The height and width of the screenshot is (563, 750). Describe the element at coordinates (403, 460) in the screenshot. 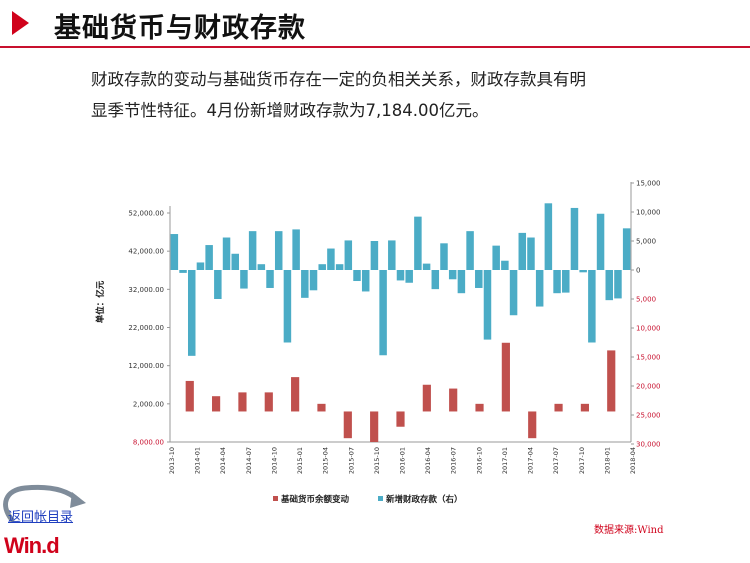

I see `x-tick-label: 2016-01` at that location.